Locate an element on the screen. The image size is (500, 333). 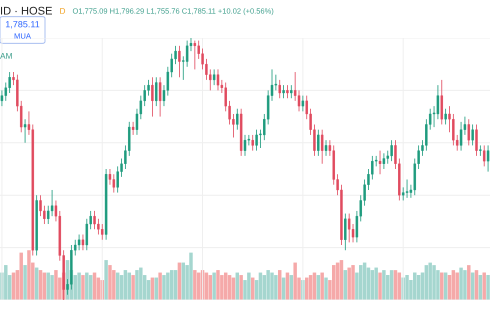
text: D is located at coordinates (63, 11).